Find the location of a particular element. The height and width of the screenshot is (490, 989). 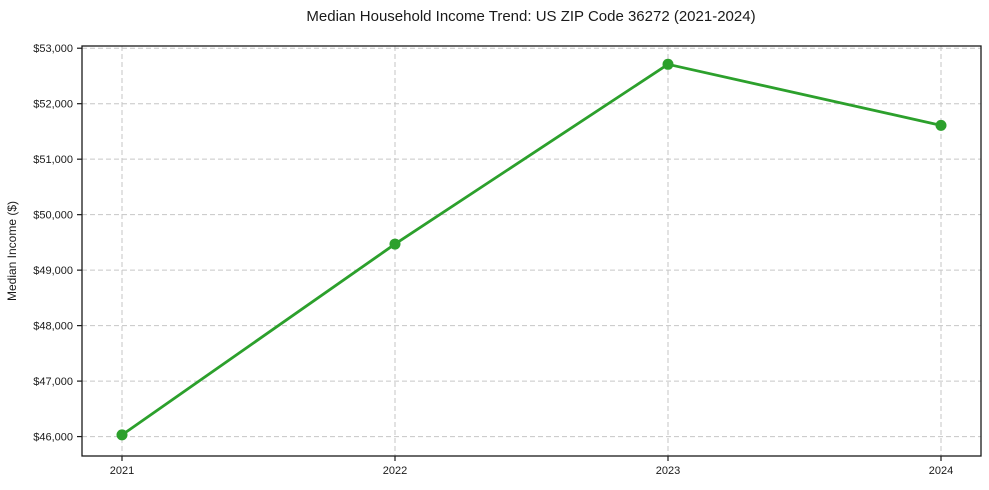

x-tick-label: 2021 is located at coordinates (122, 471).